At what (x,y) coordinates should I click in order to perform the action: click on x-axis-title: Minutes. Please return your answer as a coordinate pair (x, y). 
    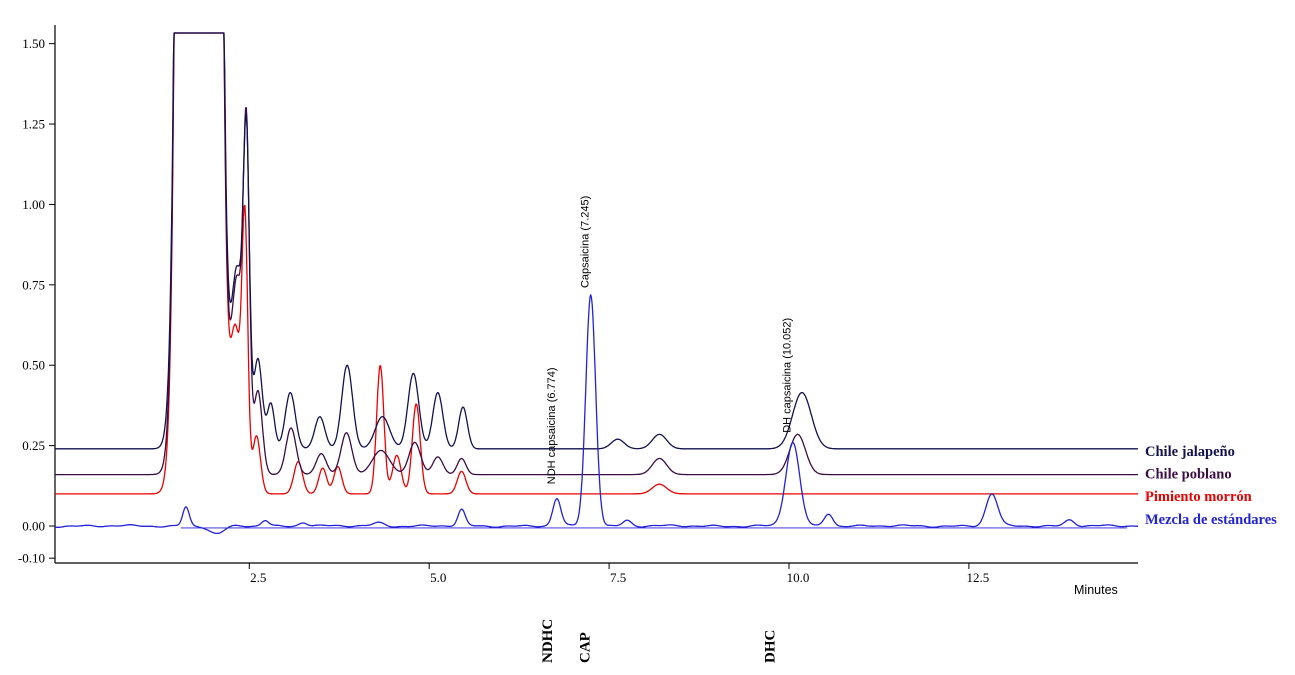
    Looking at the image, I should click on (1096, 590).